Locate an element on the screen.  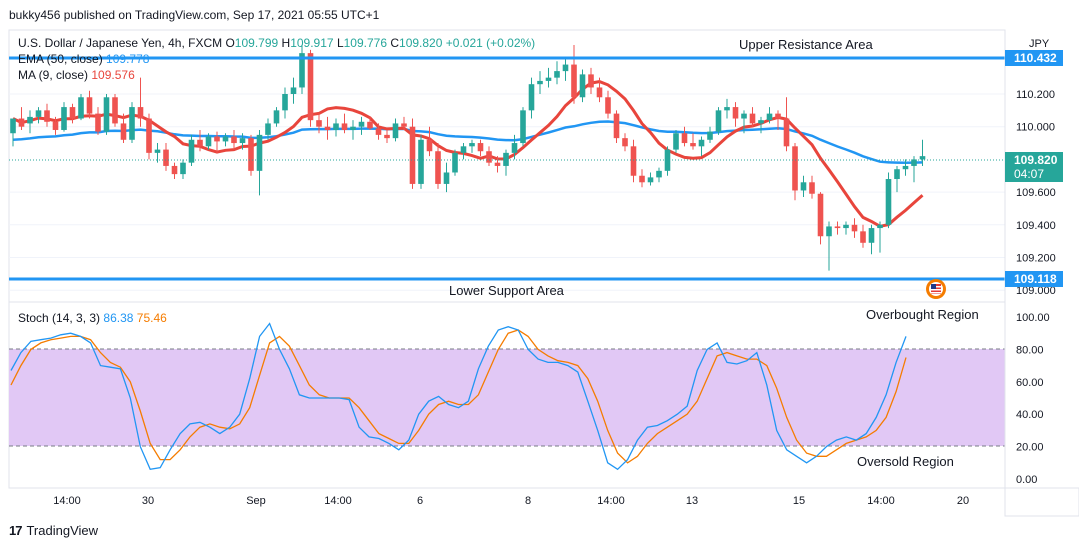
ohlc-o-label: O is located at coordinates (229, 43).